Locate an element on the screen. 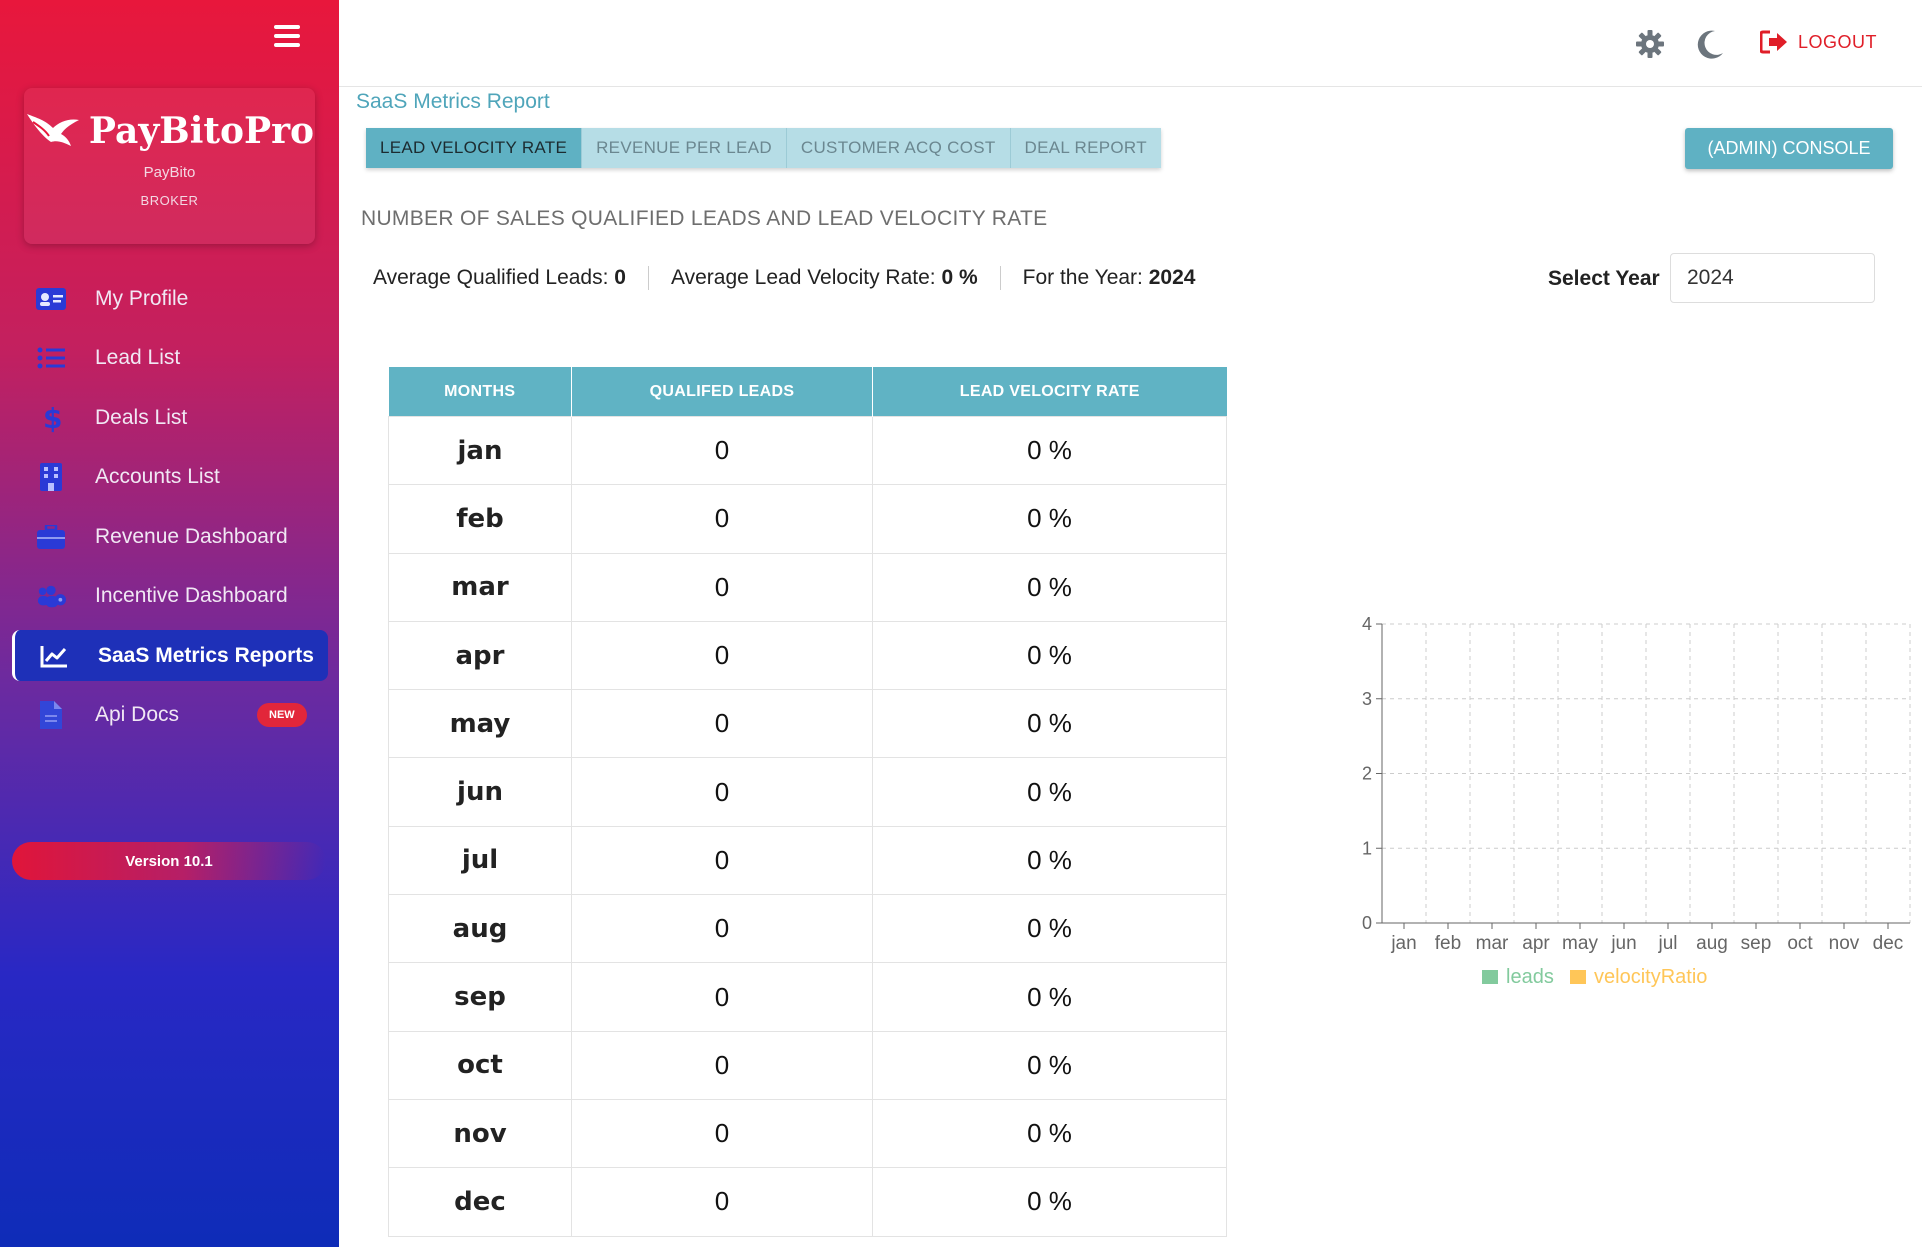 This screenshot has height=1247, width=1922. legend-item-leads: leads is located at coordinates (1518, 977).